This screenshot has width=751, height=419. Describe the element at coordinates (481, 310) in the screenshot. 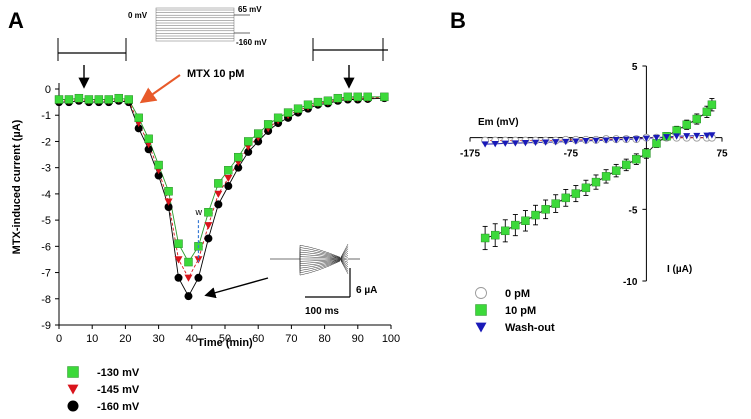

I see `legend-b-10pm-marker` at that location.